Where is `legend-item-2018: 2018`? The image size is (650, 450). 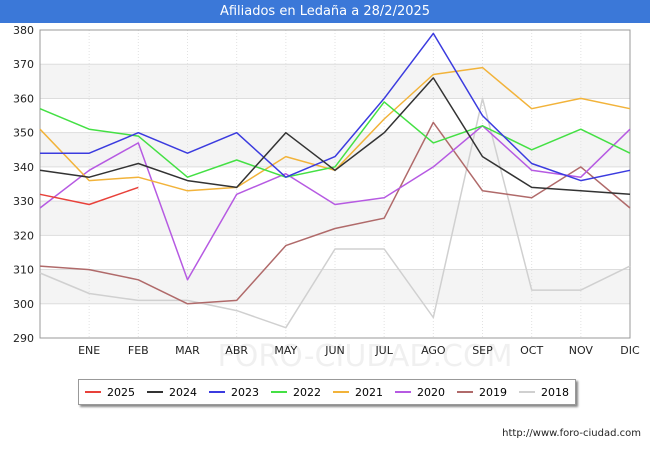
legend-item-2018: 2018 is located at coordinates (544, 392).